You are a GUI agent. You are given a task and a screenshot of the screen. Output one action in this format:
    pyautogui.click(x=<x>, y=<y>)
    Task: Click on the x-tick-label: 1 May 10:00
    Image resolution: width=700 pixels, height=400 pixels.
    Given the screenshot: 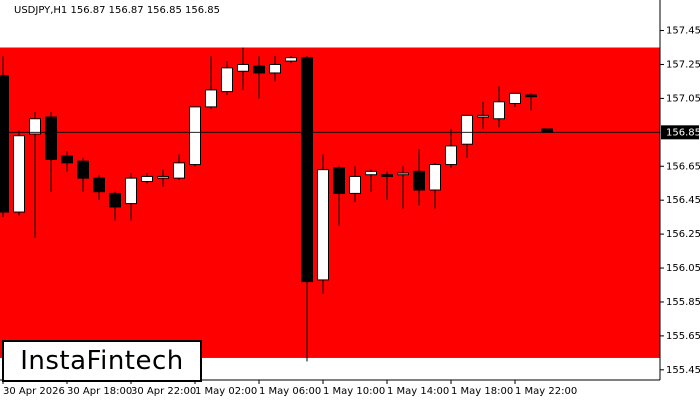 What is the action you would take?
    pyautogui.click(x=354, y=391)
    